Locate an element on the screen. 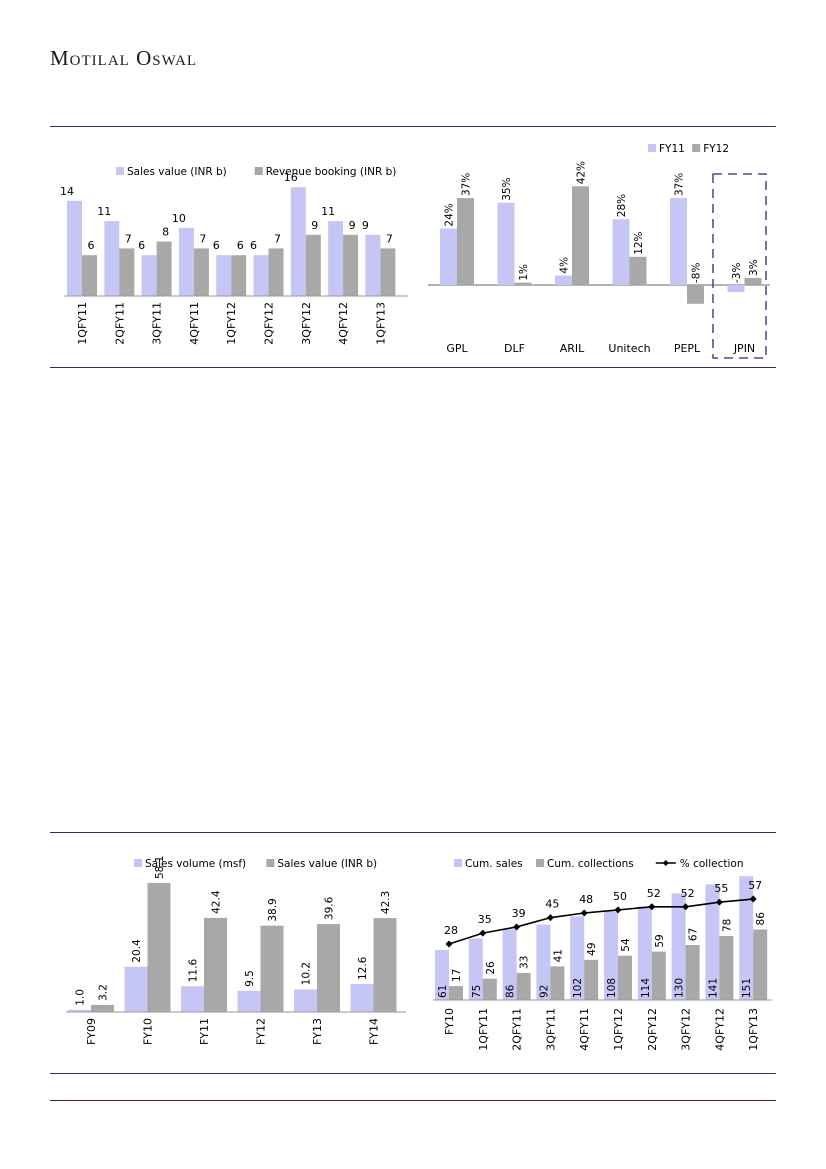 The image size is (826, 1169). bar-revenue-3QFY12 is located at coordinates (313, 265).